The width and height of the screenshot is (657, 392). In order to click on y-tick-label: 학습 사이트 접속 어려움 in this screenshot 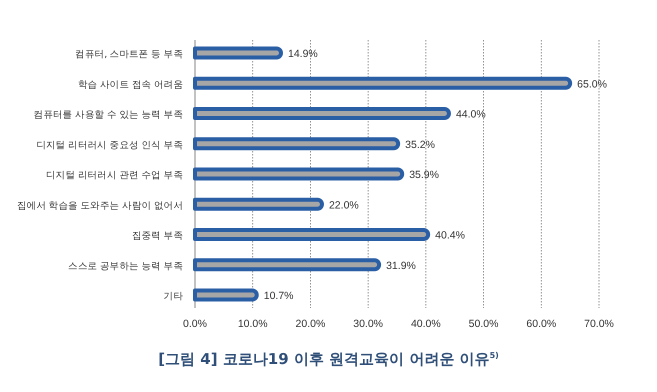, I will do `click(131, 84)`.